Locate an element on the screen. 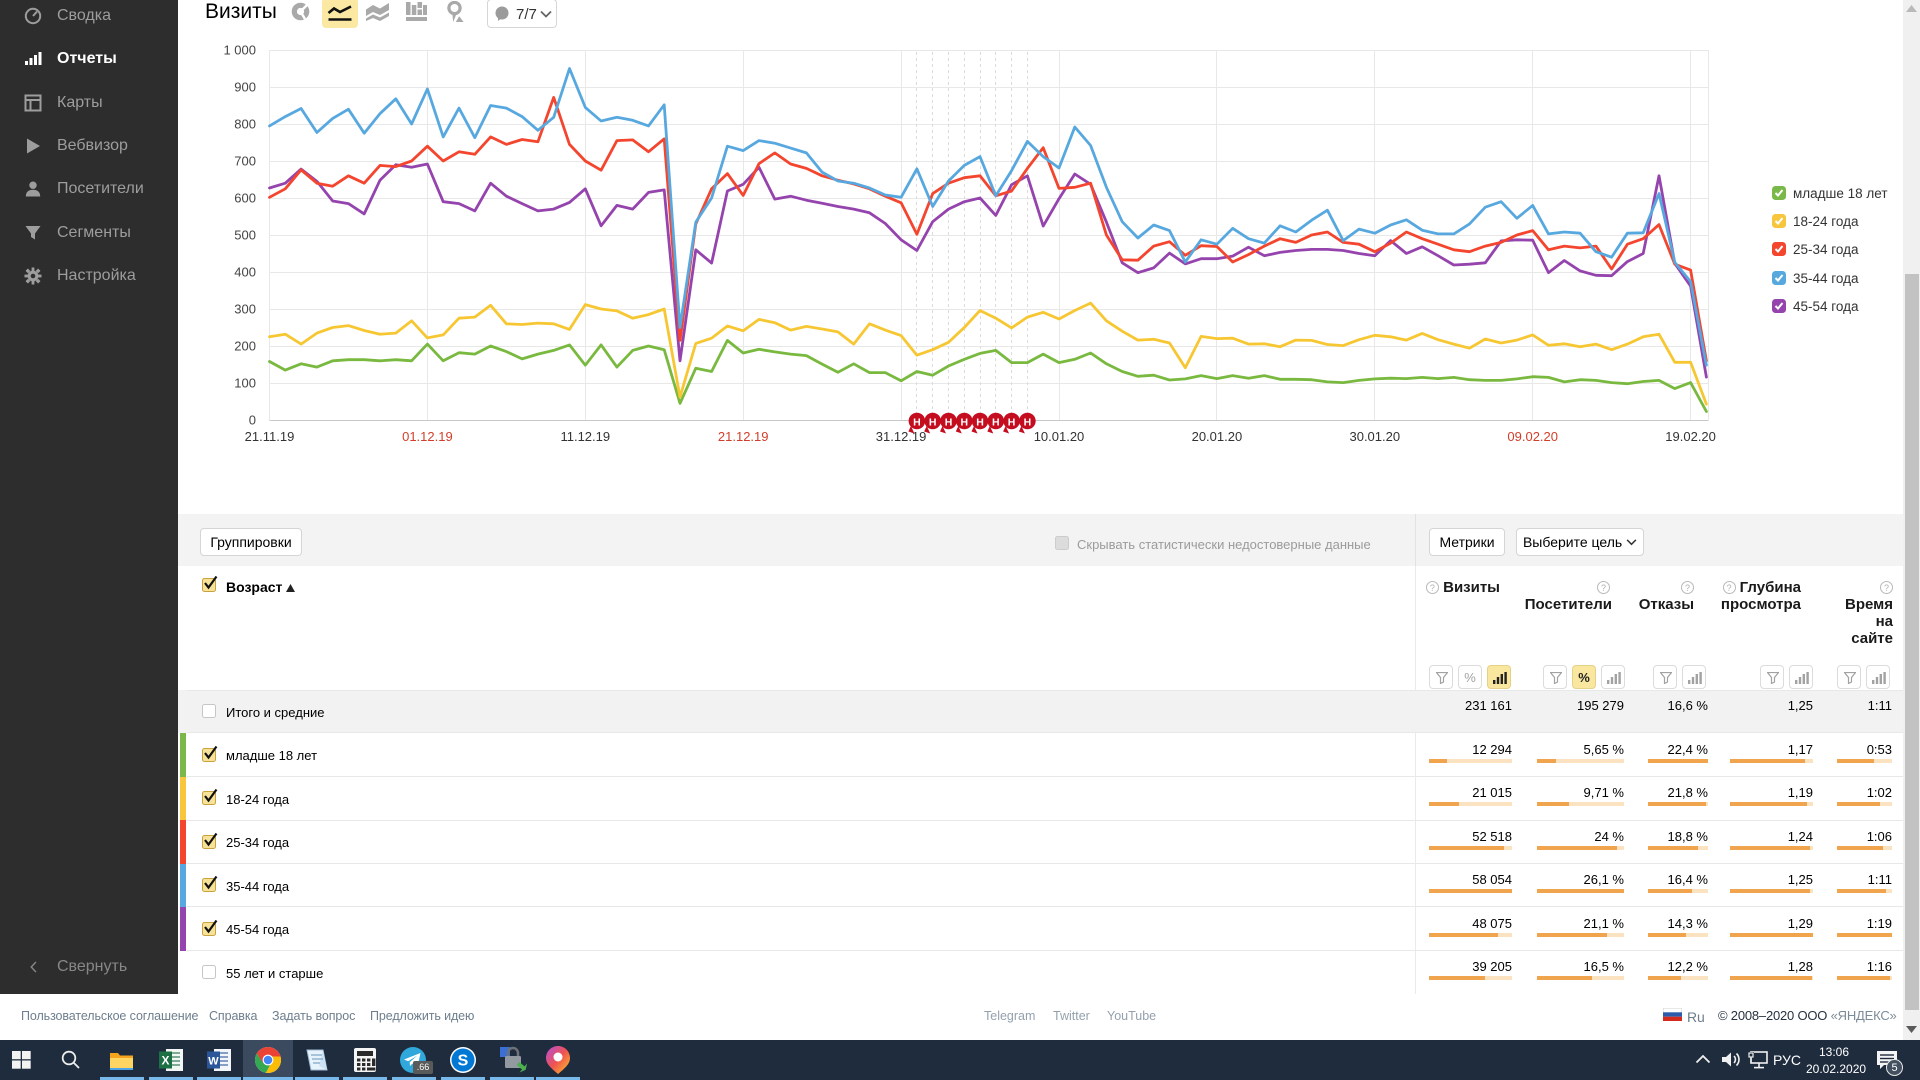 The image size is (1920, 1080). svg-text: 10.01.20 is located at coordinates (1059, 436).